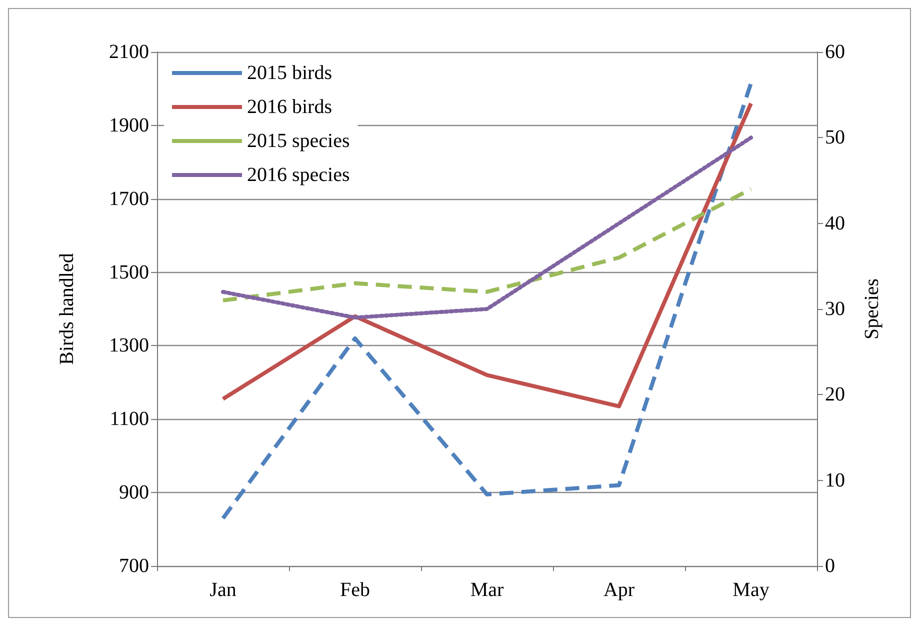  Describe the element at coordinates (134, 493) in the screenshot. I see `y-tick-label: 900` at that location.